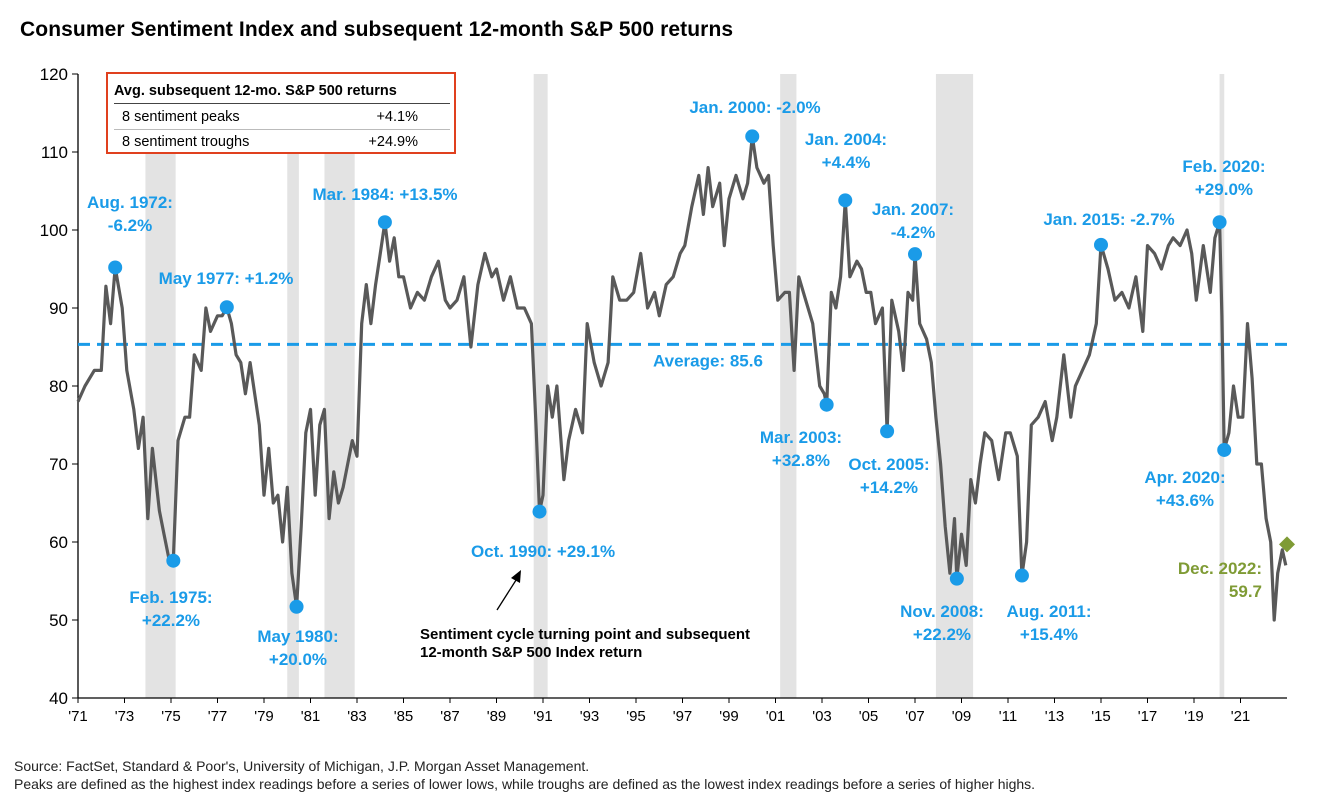 The width and height of the screenshot is (1317, 792). Describe the element at coordinates (1101, 716) in the screenshot. I see `x-tick-label: '15` at that location.